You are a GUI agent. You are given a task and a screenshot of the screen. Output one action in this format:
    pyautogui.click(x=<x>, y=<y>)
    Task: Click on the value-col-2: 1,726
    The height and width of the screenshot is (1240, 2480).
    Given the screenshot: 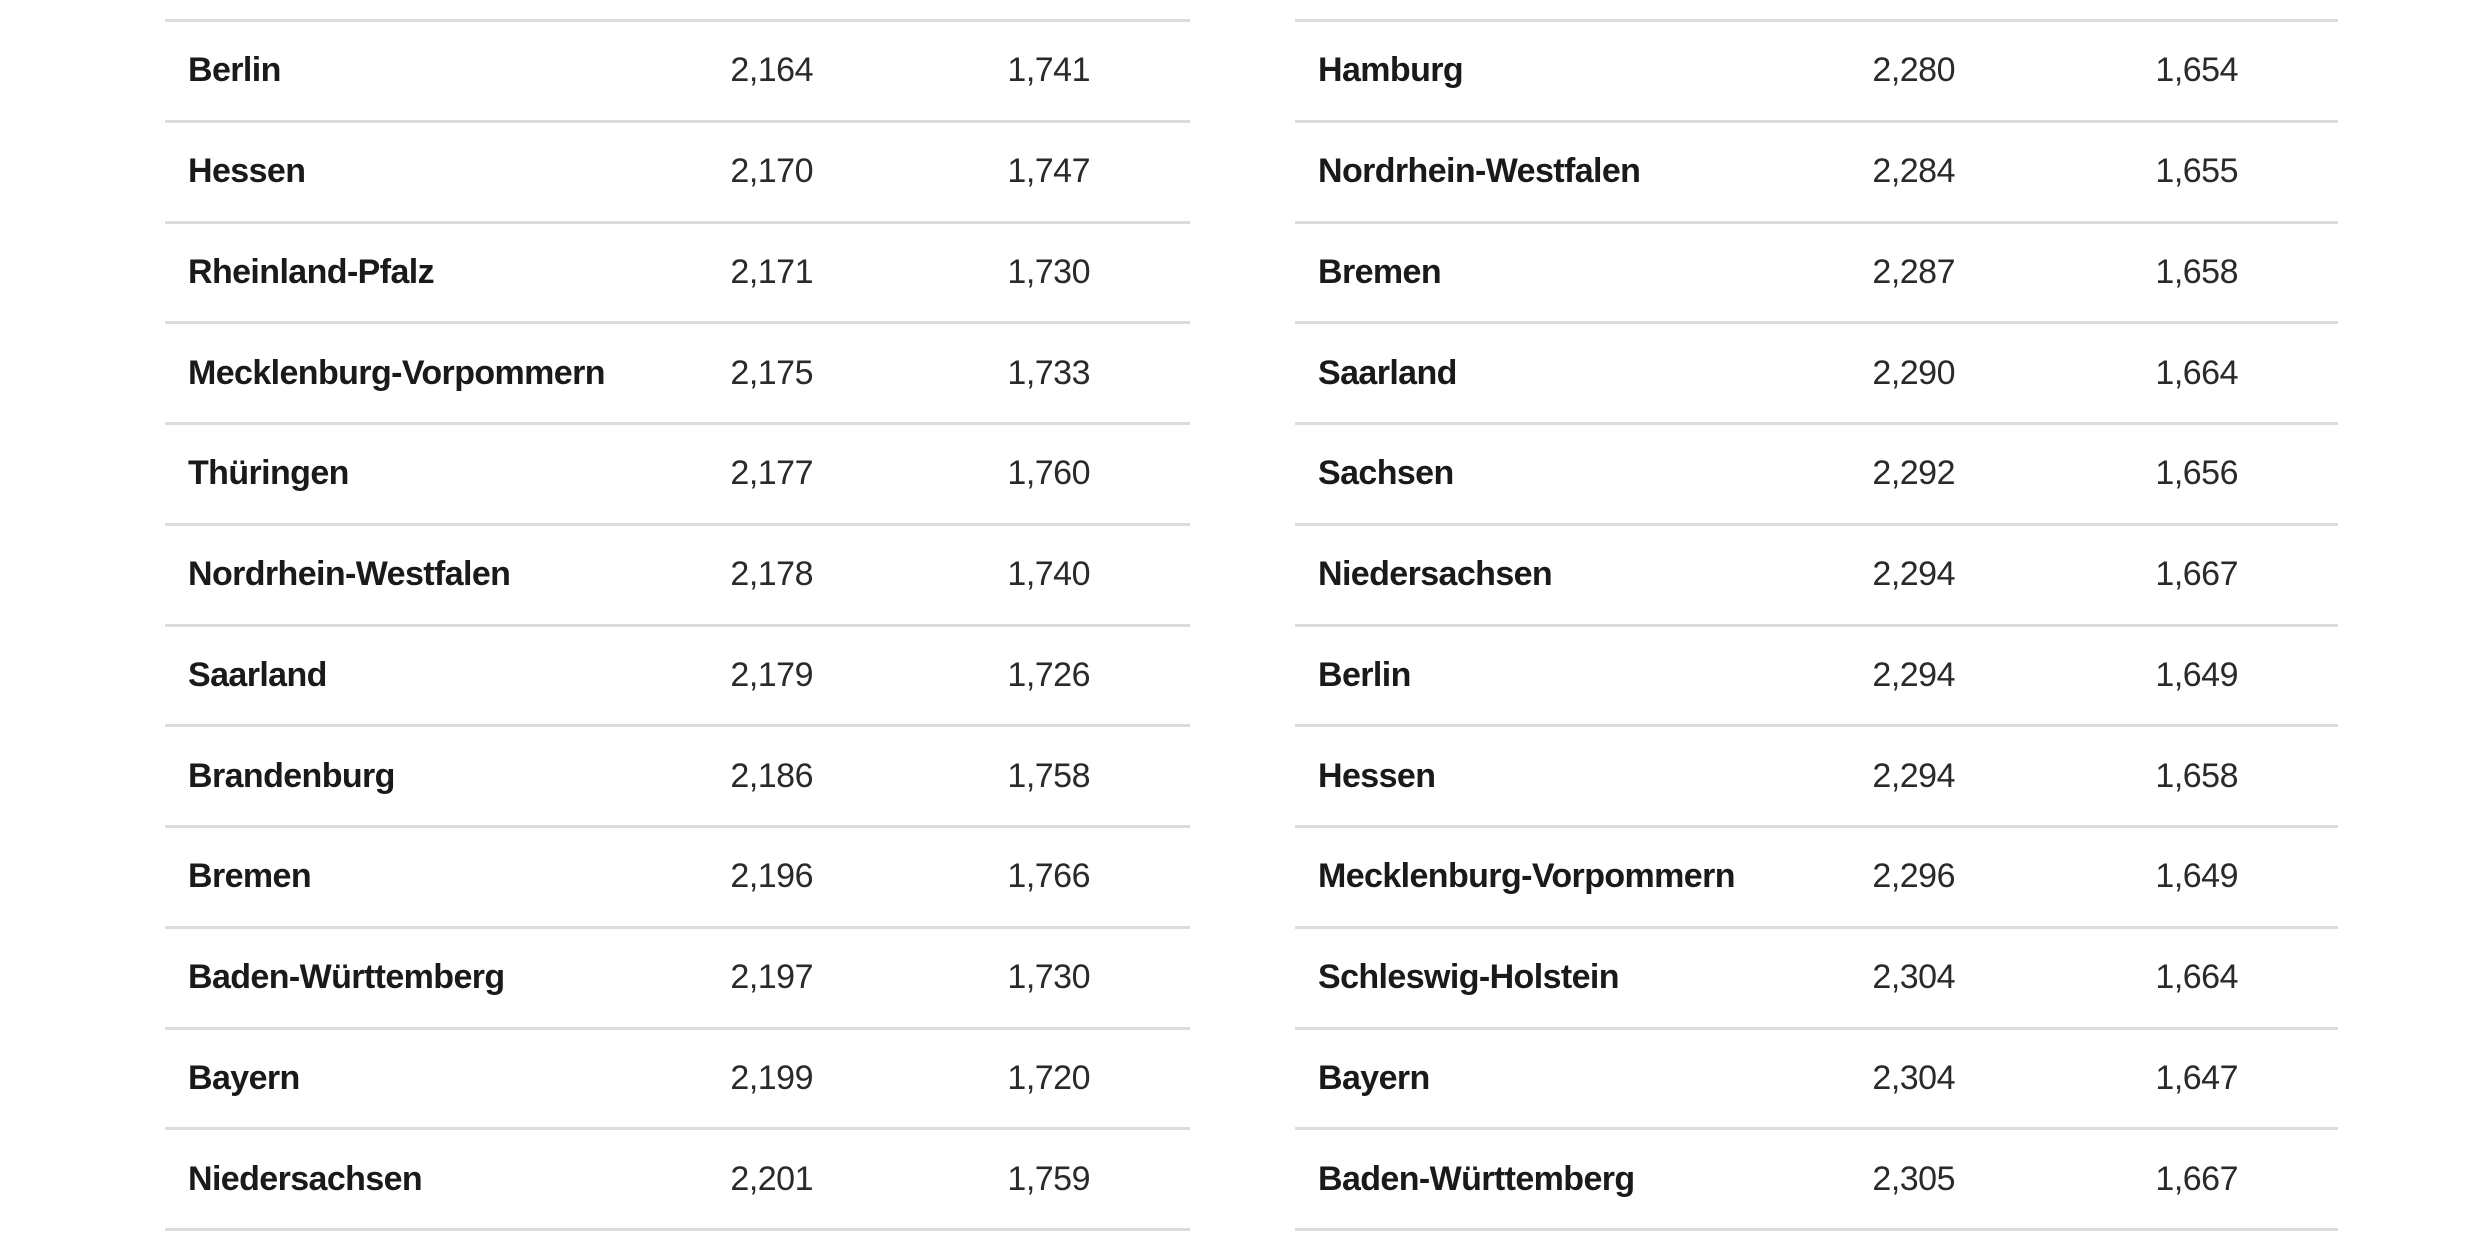 What is the action you would take?
    pyautogui.click(x=1048, y=674)
    